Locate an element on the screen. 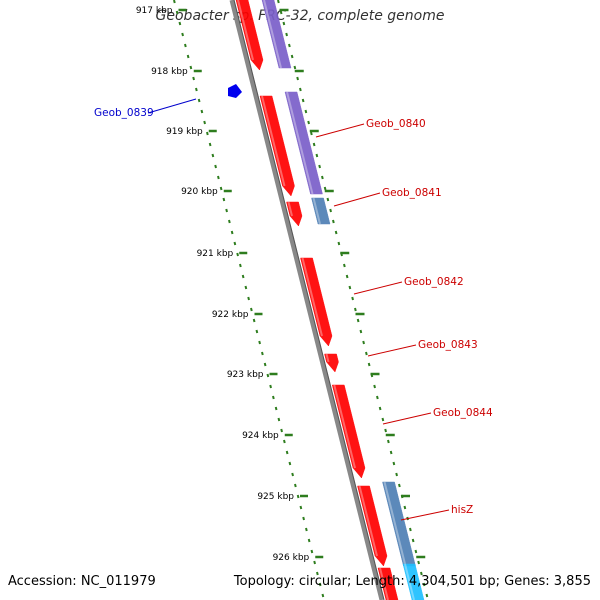 The height and width of the screenshot is (600, 600). gene-label: Geob_0842 is located at coordinates (434, 282).